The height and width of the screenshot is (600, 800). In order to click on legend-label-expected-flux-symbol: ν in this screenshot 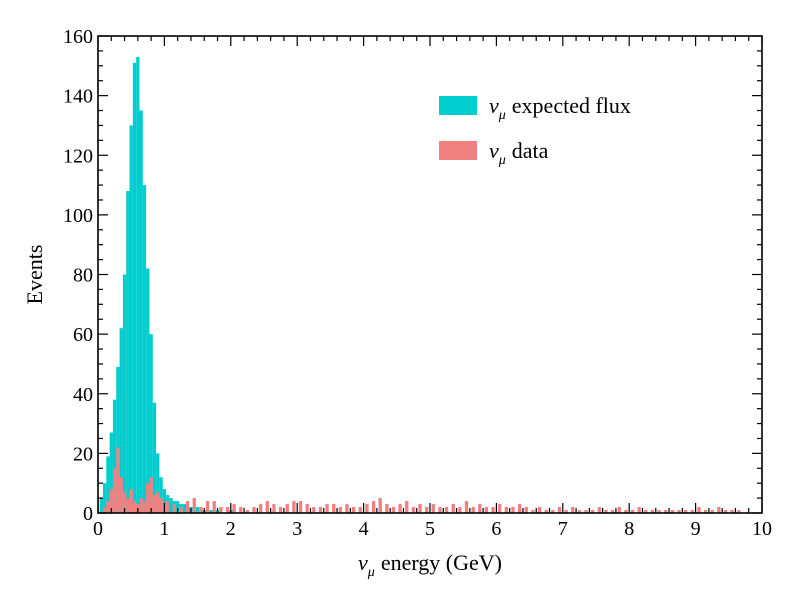, I will do `click(494, 105)`.